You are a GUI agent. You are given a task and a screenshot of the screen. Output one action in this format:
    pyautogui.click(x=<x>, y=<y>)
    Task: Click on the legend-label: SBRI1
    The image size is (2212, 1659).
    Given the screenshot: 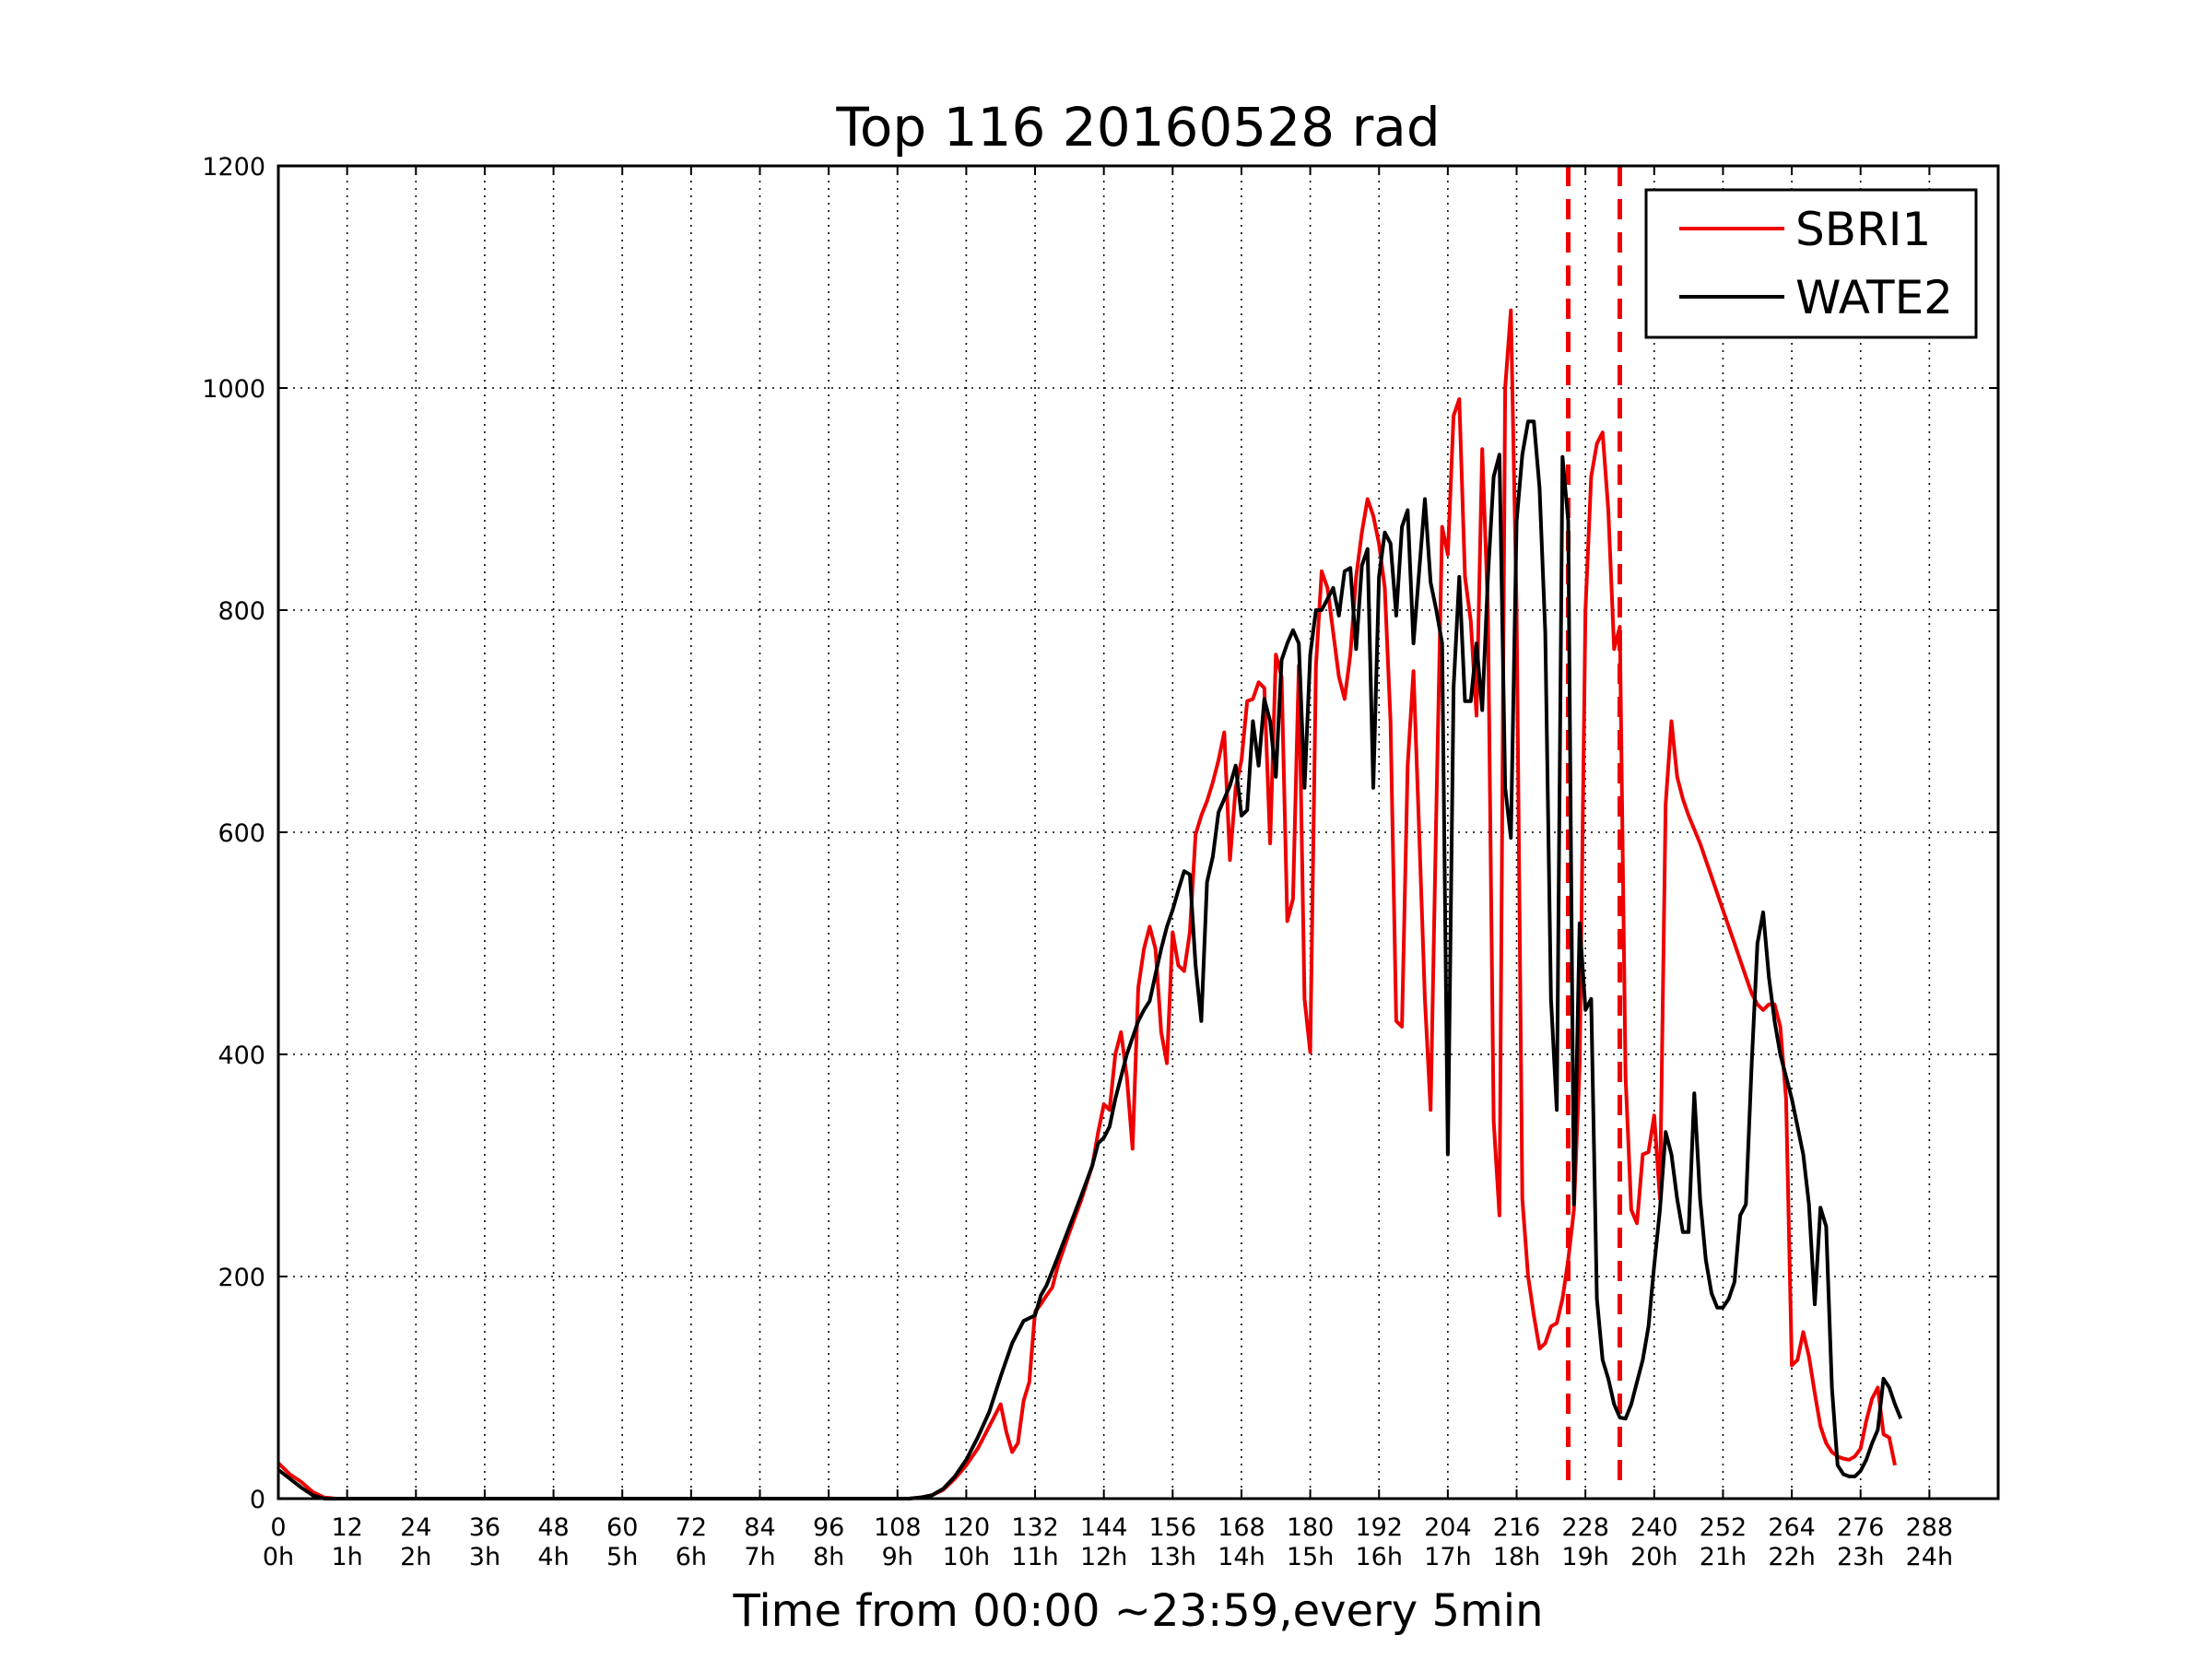 What is the action you would take?
    pyautogui.click(x=1863, y=229)
    